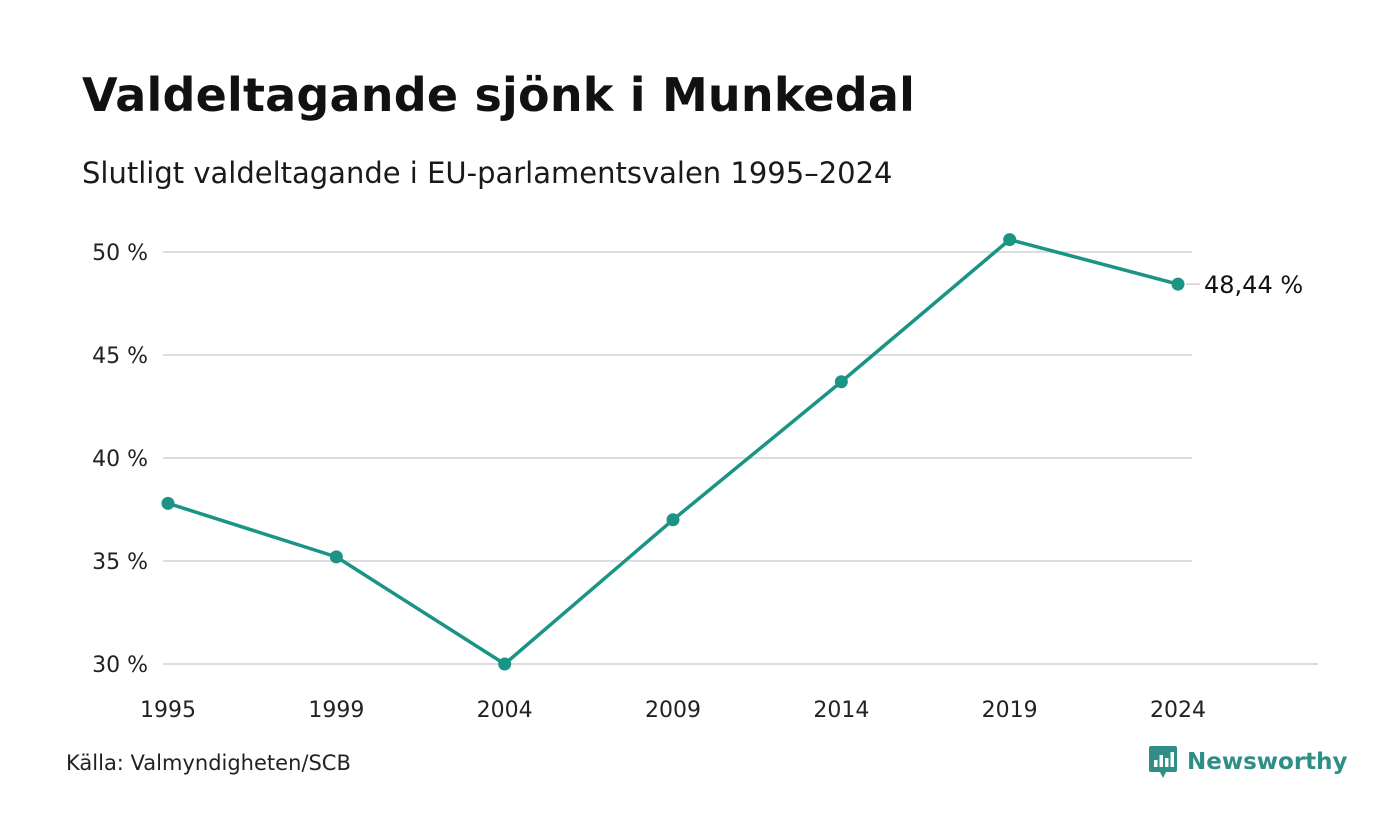  I want to click on source-note: Källa: Valmyndigheten/SCB, so click(208, 763).